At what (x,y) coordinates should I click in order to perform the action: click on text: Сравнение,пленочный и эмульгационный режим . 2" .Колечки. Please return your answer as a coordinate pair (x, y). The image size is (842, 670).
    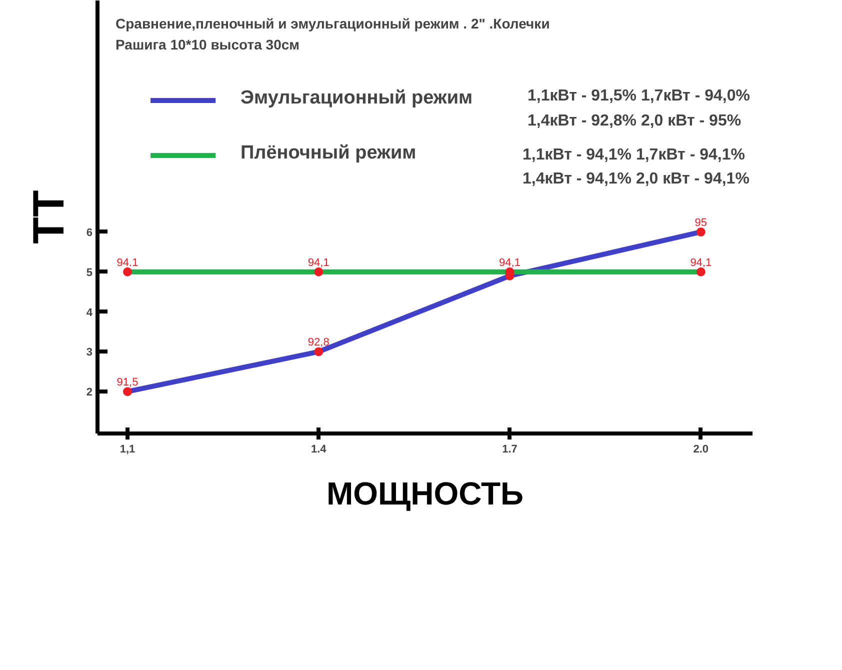
    Looking at the image, I should click on (333, 24).